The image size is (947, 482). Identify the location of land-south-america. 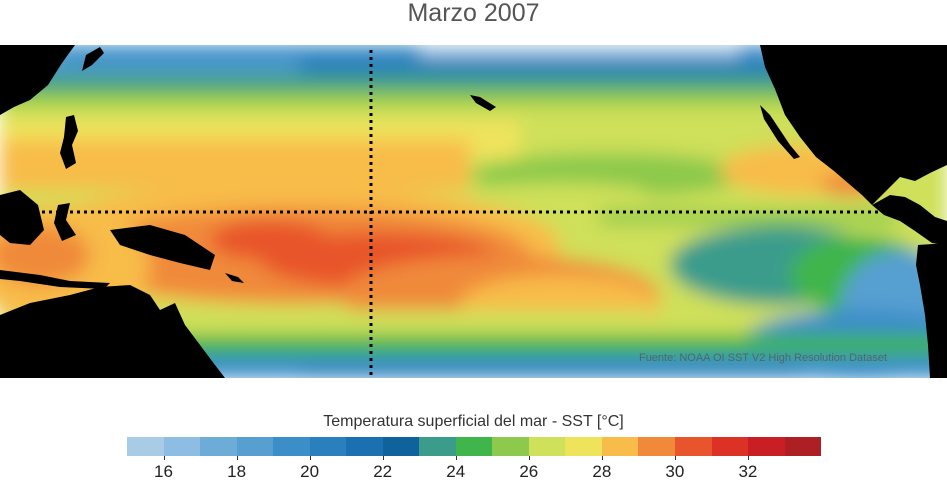
(931, 310).